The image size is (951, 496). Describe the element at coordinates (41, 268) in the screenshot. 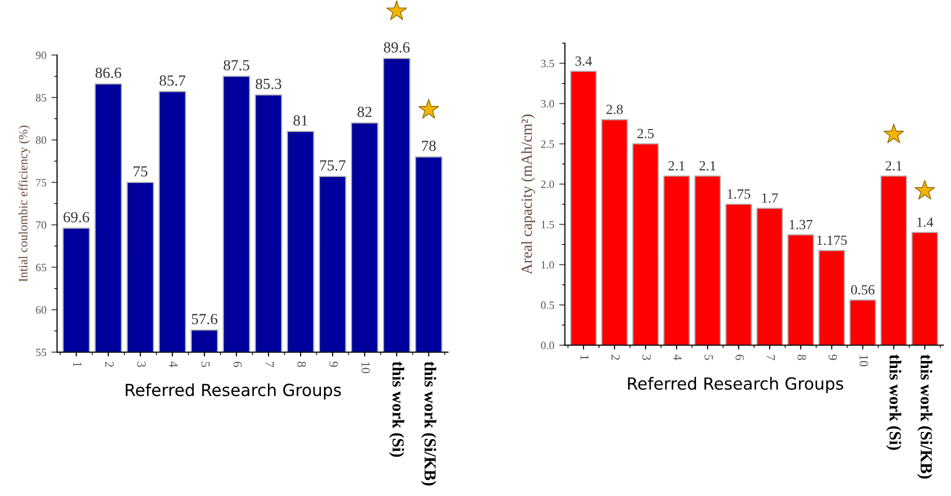

I see `y-tick-label: 65` at that location.